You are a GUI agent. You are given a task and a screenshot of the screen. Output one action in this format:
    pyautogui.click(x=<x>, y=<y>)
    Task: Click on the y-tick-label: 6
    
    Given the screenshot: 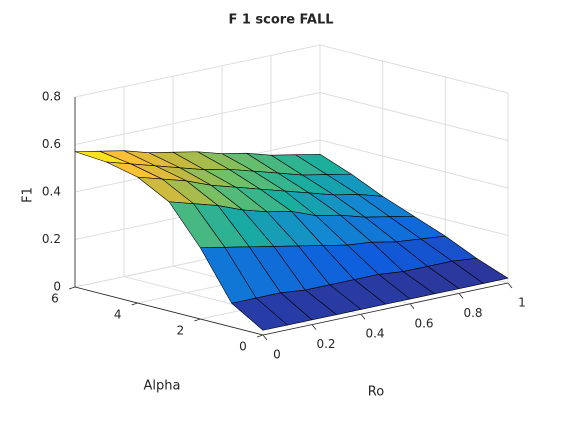 What is the action you would take?
    pyautogui.click(x=55, y=299)
    